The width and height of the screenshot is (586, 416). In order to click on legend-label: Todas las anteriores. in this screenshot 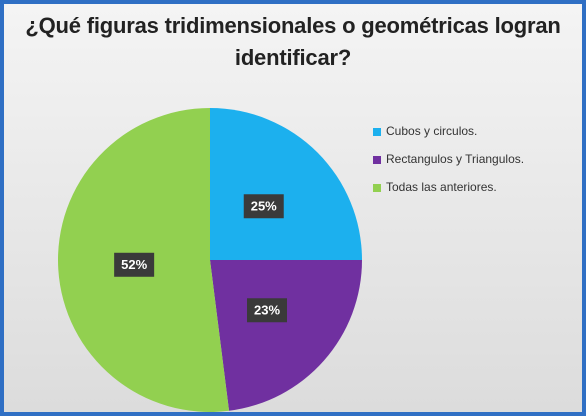, I will do `click(441, 187)`.